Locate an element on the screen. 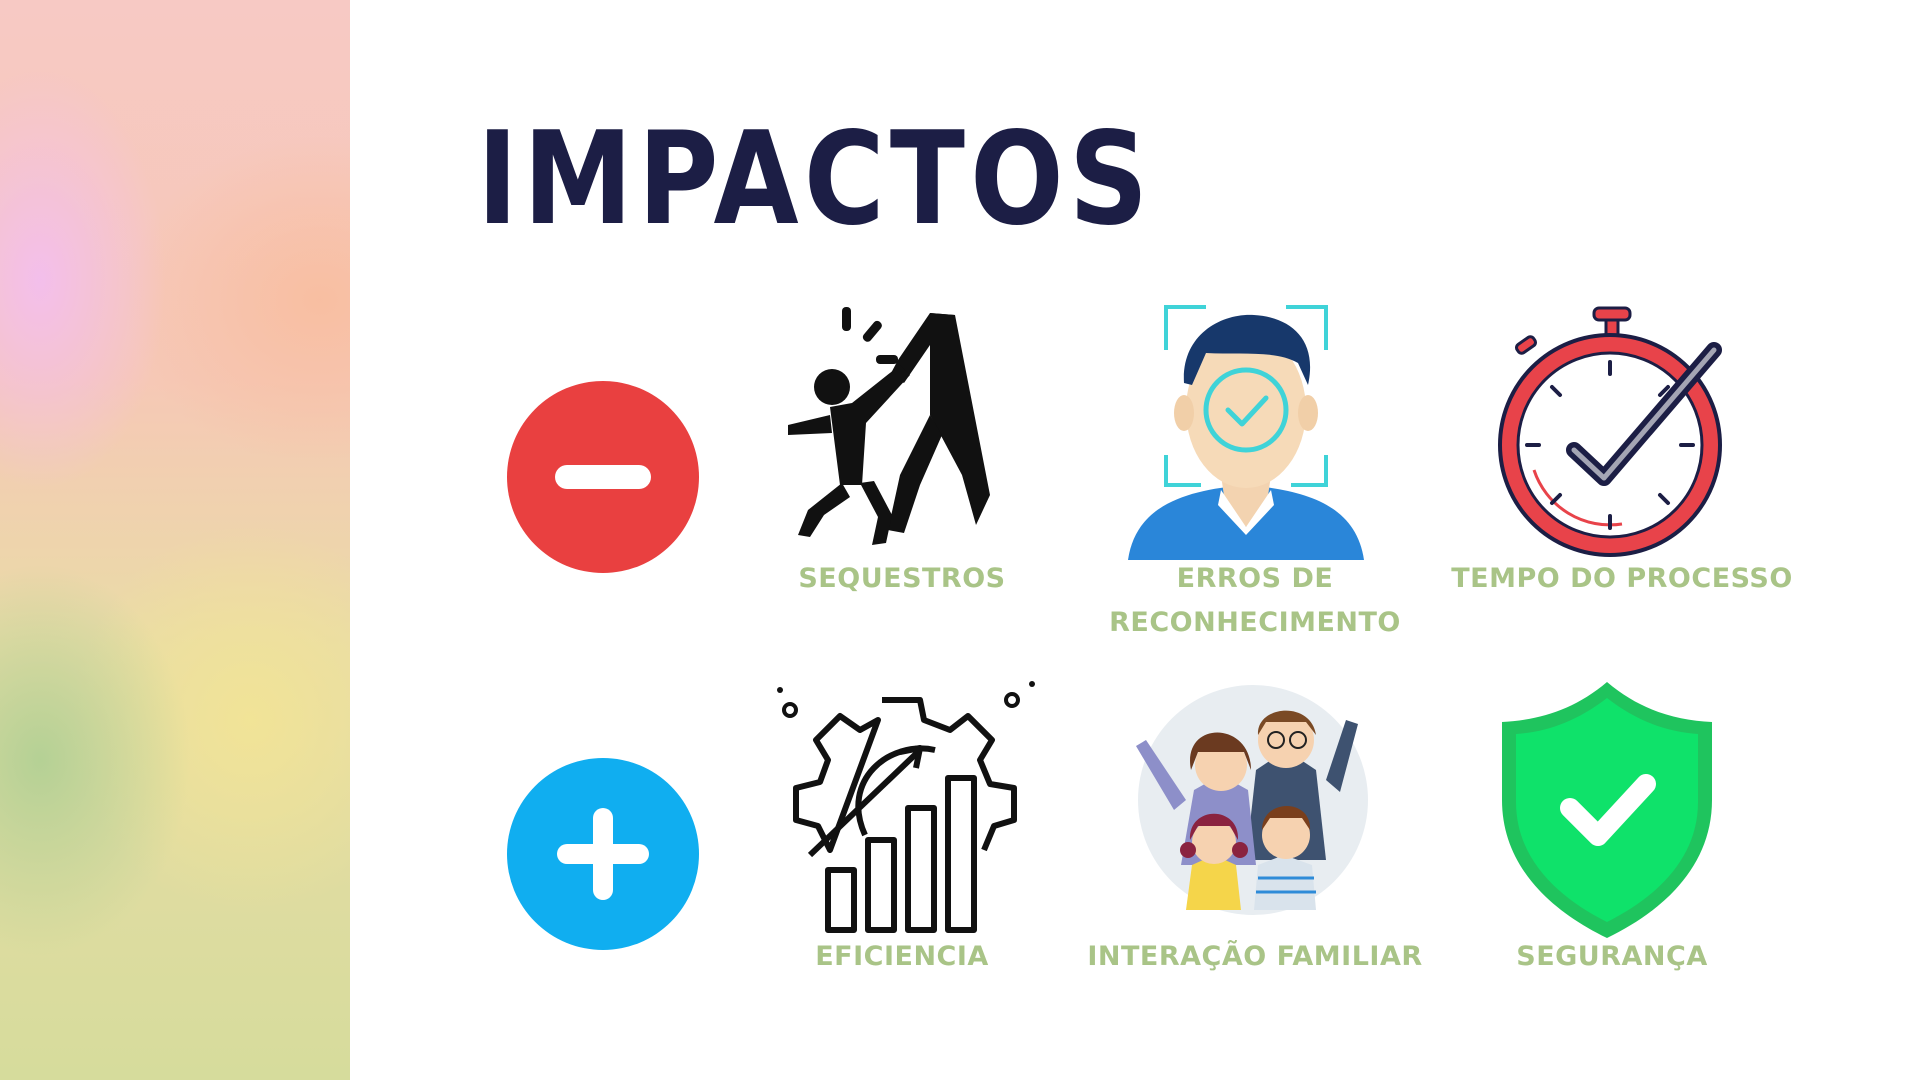 The height and width of the screenshot is (1080, 1920). plus-circle-icon is located at coordinates (603, 854).